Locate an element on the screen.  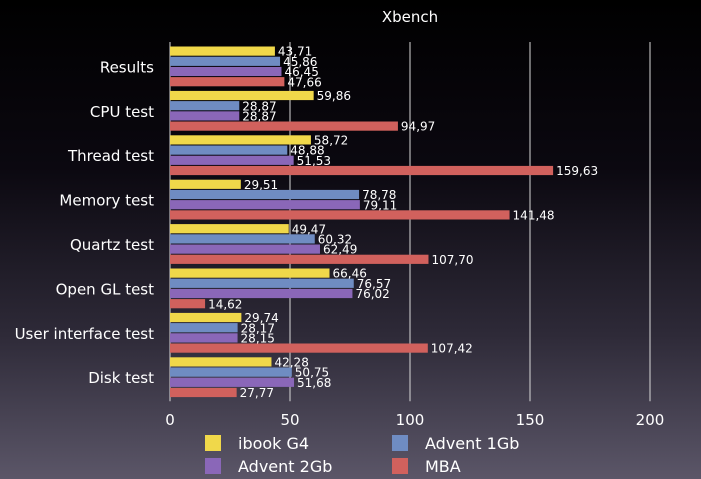
data-label: 59,86 is located at coordinates (334, 96).